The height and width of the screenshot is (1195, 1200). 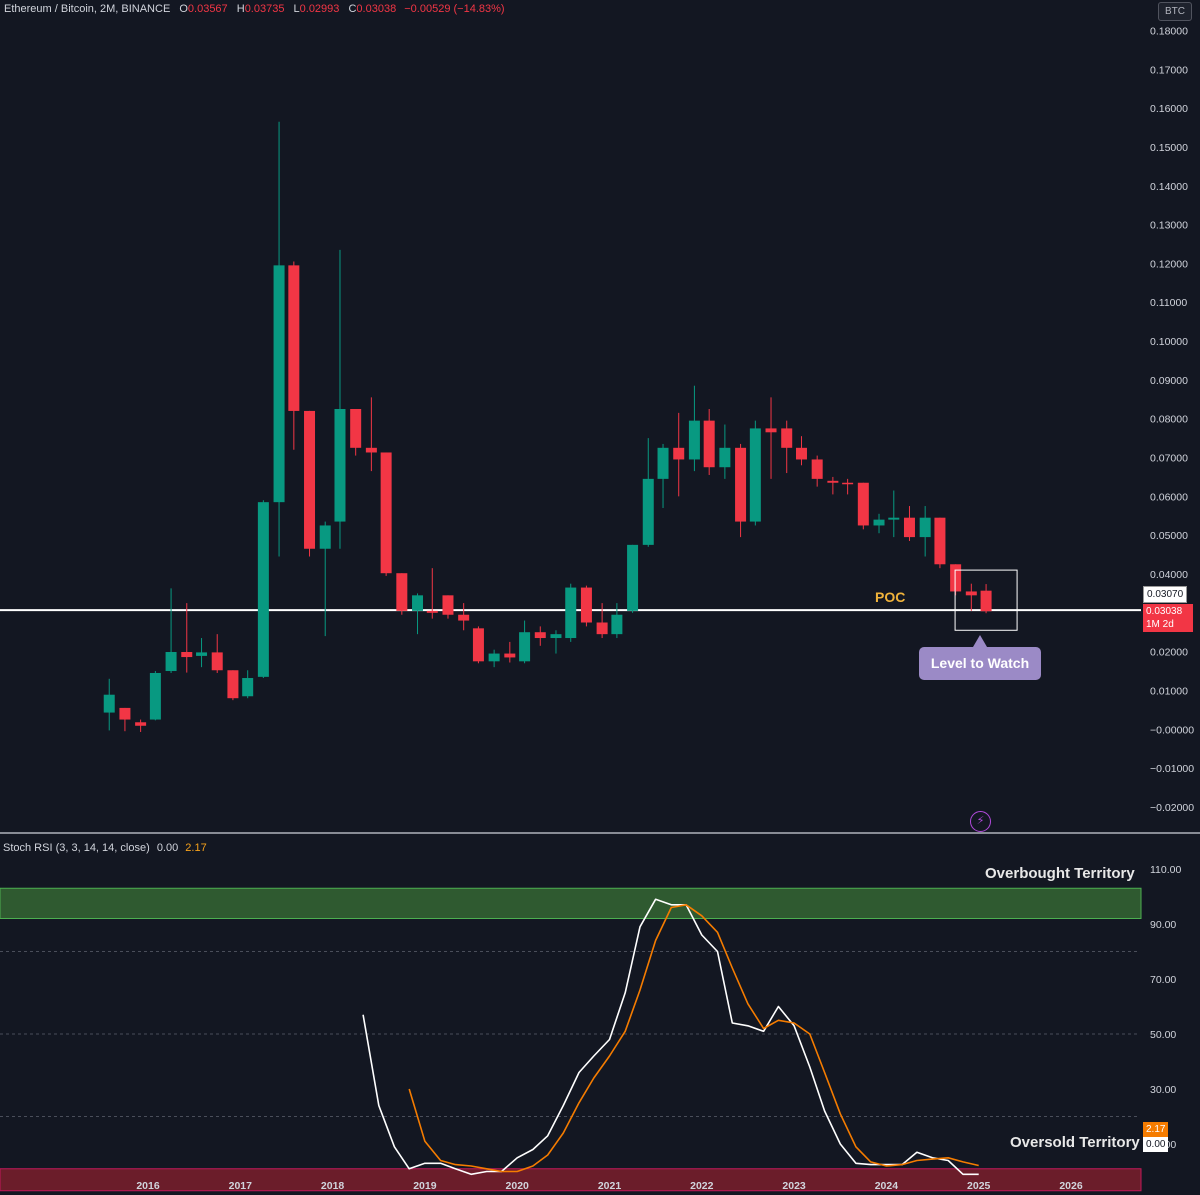 What do you see at coordinates (1169, 70) in the screenshot?
I see `price-tick-label: 0.17000` at bounding box center [1169, 70].